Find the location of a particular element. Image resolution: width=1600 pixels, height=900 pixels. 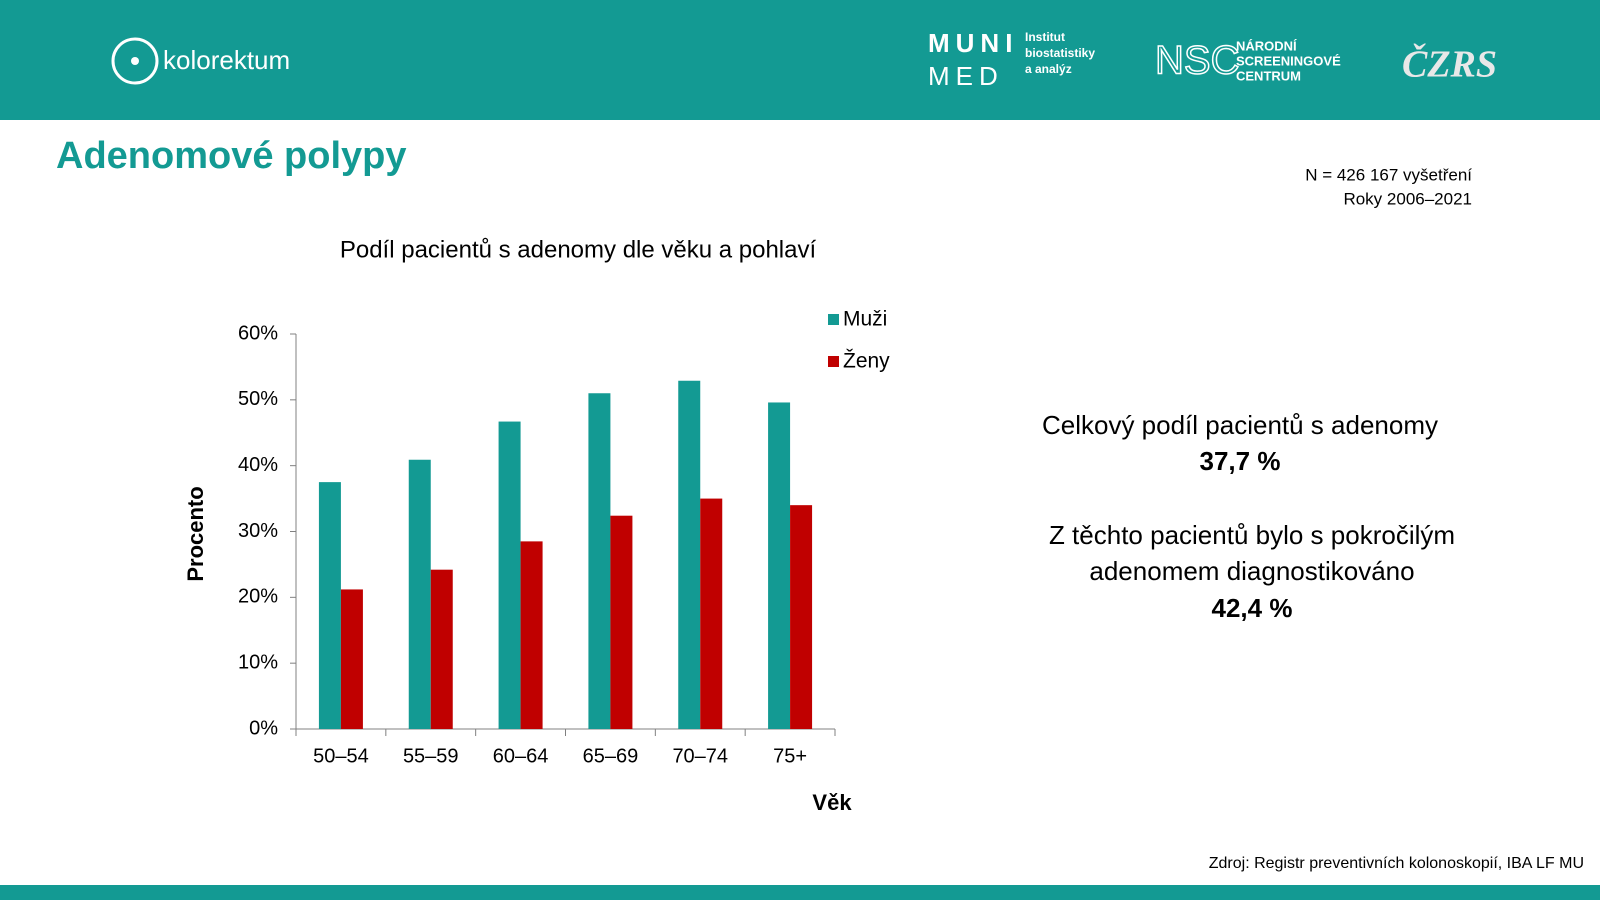

institute: a analýz is located at coordinates (1048, 69).